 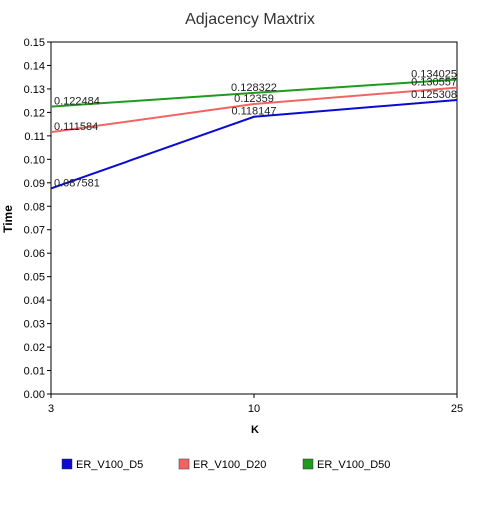 I want to click on y-tick-label: 0.12, so click(x=34, y=113).